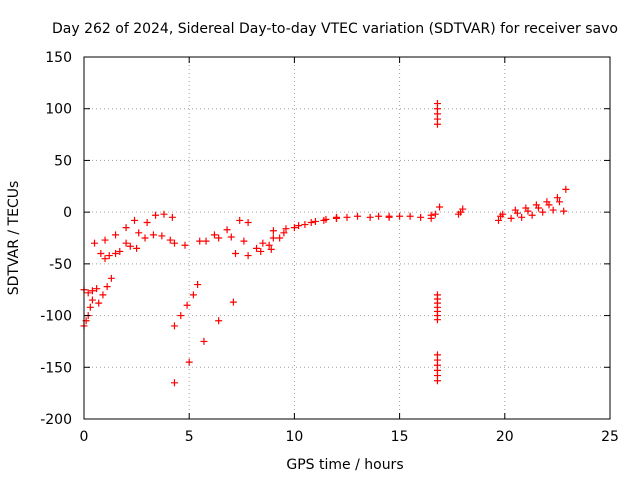 The image size is (640, 480). Describe the element at coordinates (189, 437) in the screenshot. I see `x-tick-label: 5` at that location.